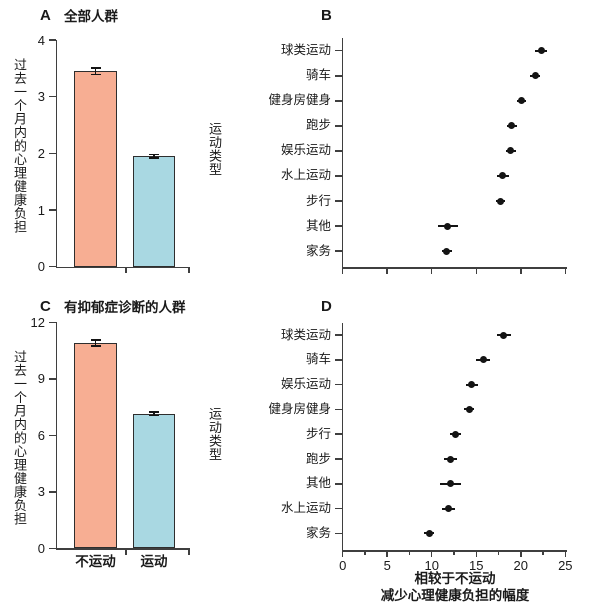 This screenshot has height=611, width=600. I want to click on category-label: 娱乐运动, so click(305, 150).